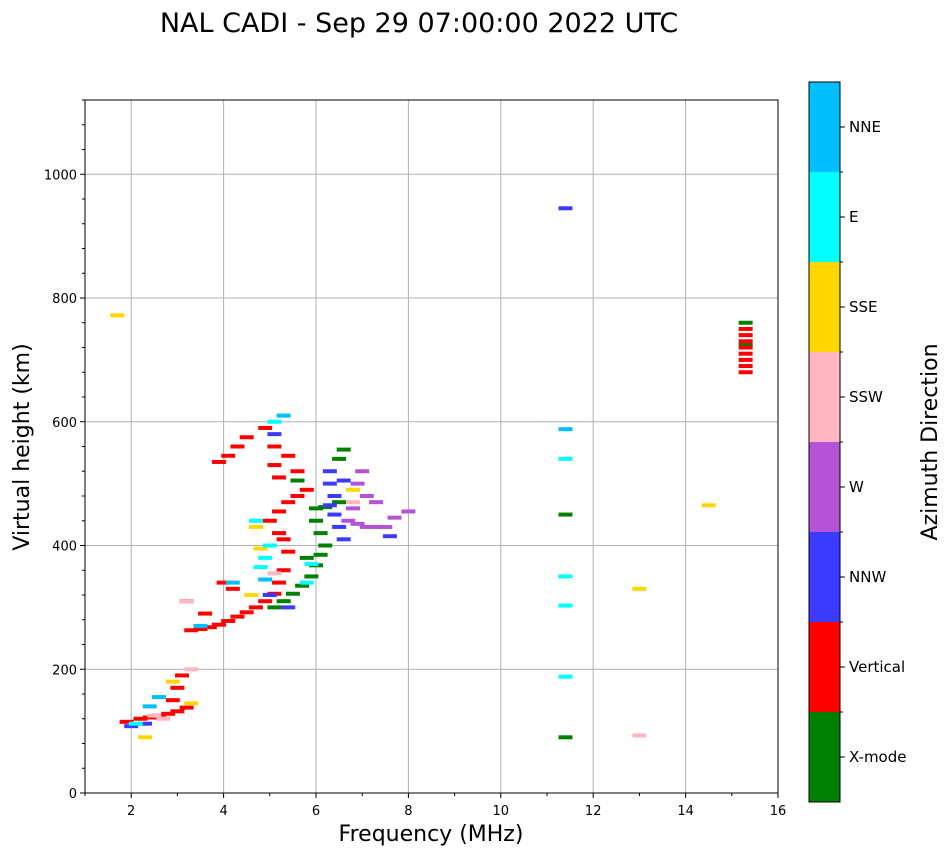  I want to click on y-axis-label: Virtual height (km), so click(22, 446).